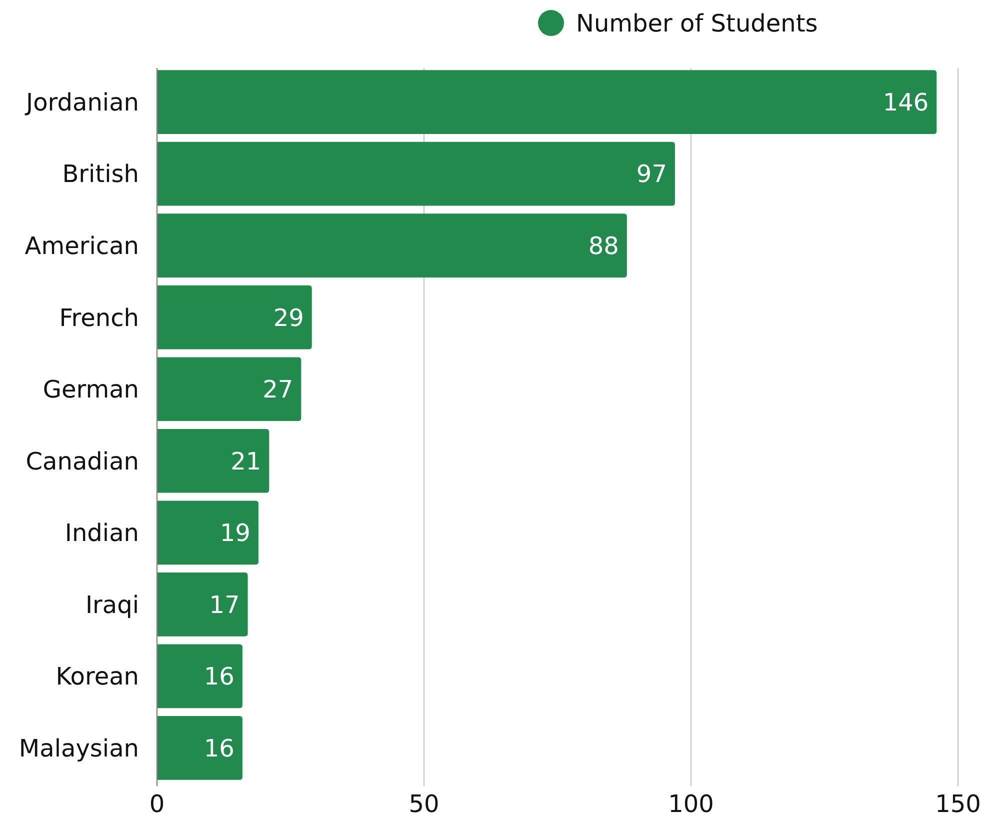  Describe the element at coordinates (691, 804) in the screenshot. I see `x-tick-label: 100` at that location.